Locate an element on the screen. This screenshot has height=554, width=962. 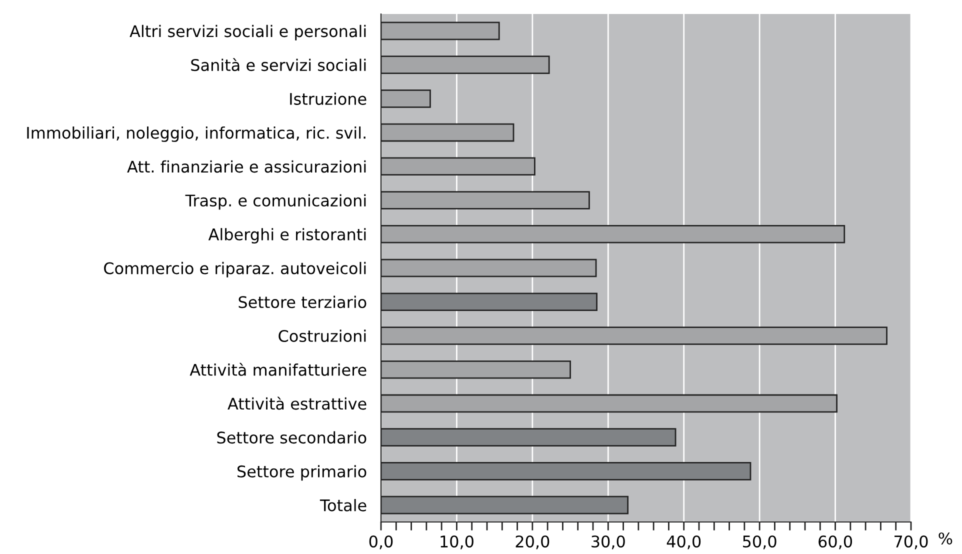
y-tick-label: Attività manifatturiere is located at coordinates (278, 369).